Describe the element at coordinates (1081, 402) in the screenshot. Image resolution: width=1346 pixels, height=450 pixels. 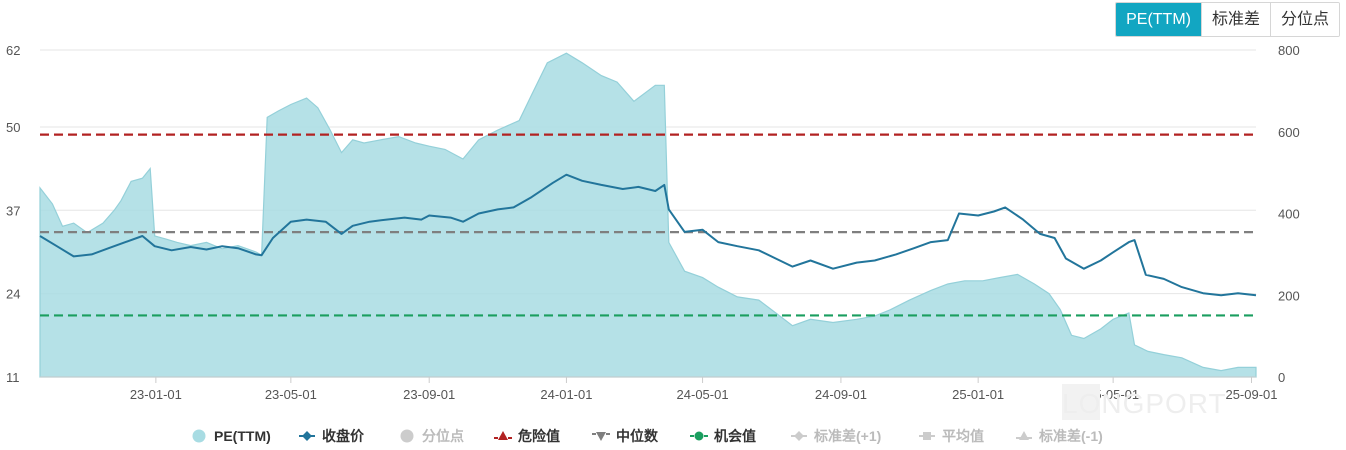
I see `watermark-logo-icon` at that location.